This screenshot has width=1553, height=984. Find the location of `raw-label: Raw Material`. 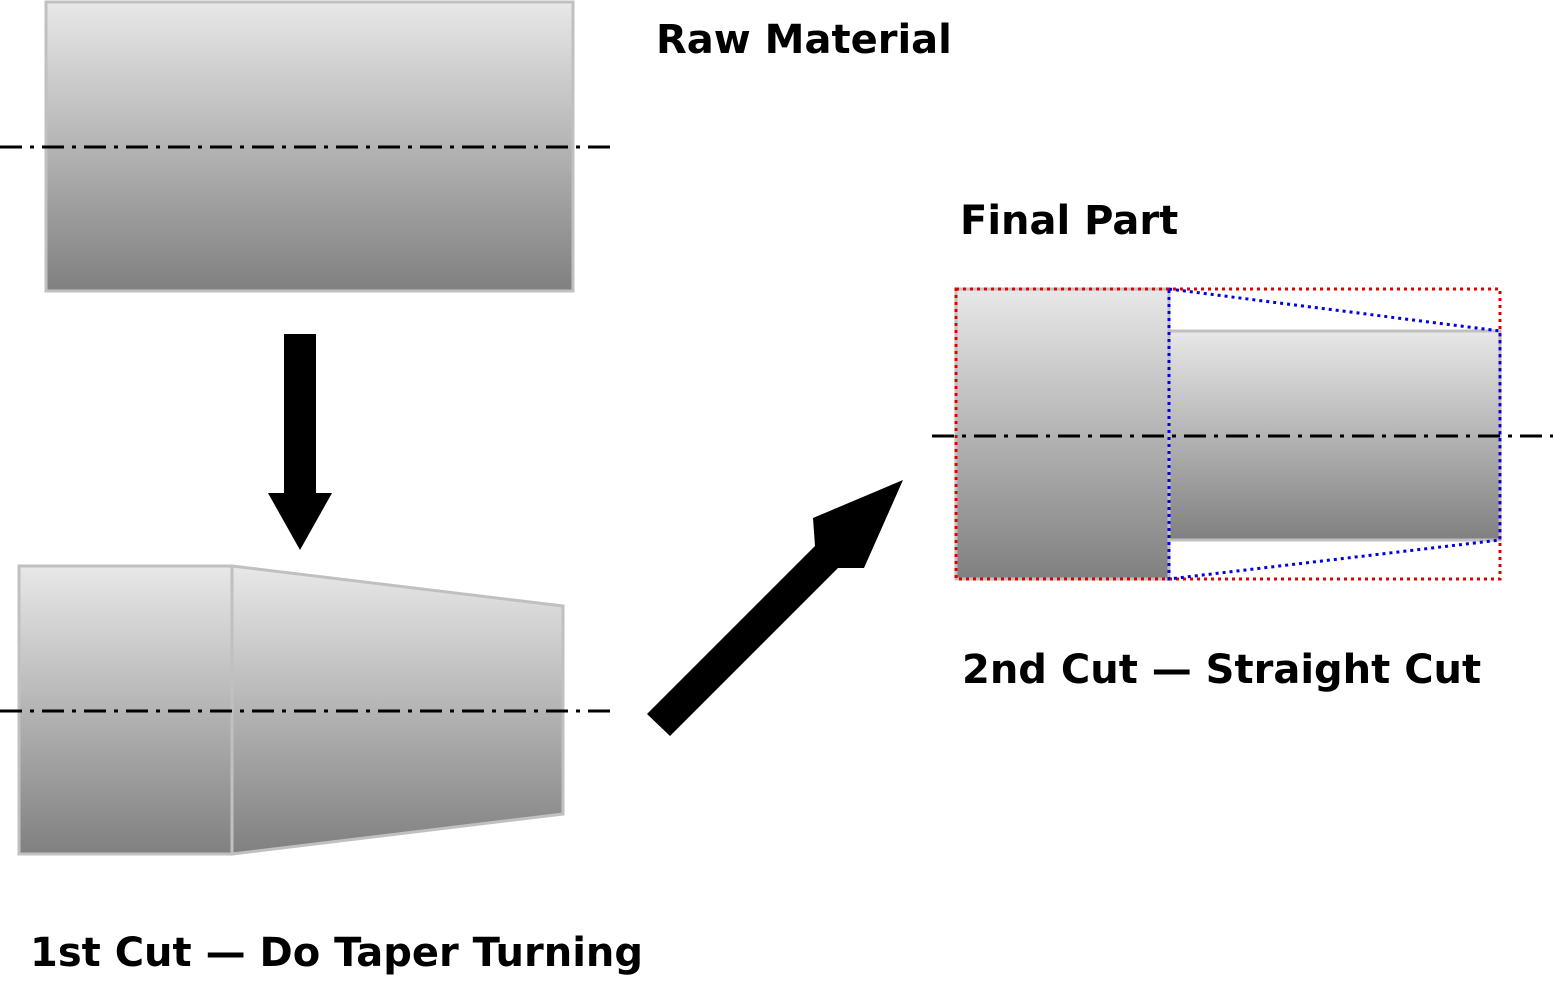

raw-label: Raw Material is located at coordinates (804, 40).